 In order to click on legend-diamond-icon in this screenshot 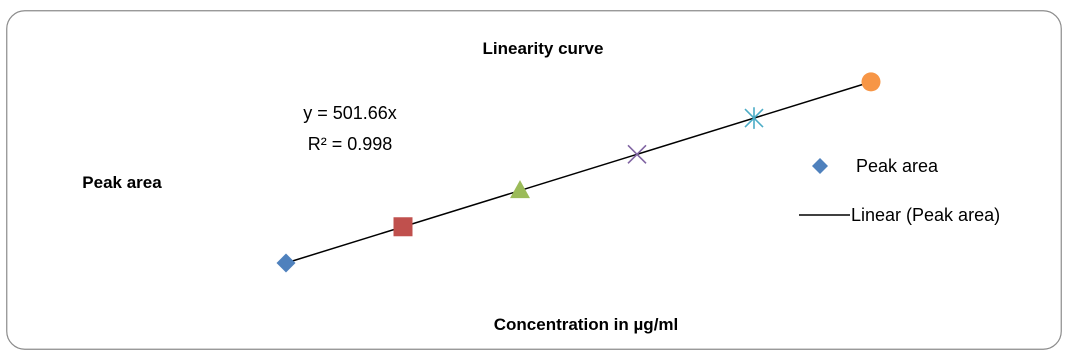, I will do `click(820, 166)`.